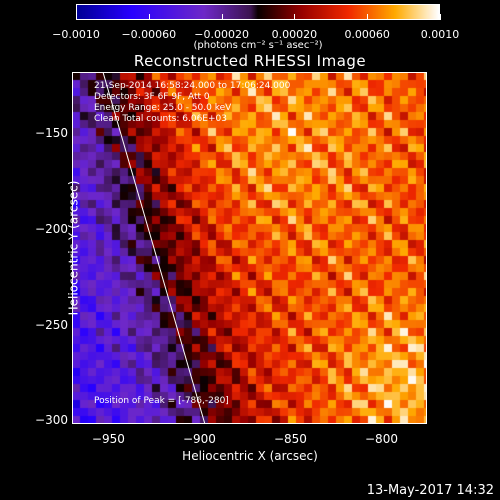  I want to click on colorbar-tick-label: −0.00020, so click(221, 34).